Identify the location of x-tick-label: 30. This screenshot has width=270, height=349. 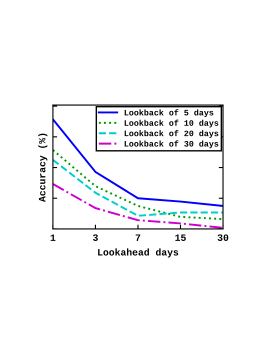
(223, 237).